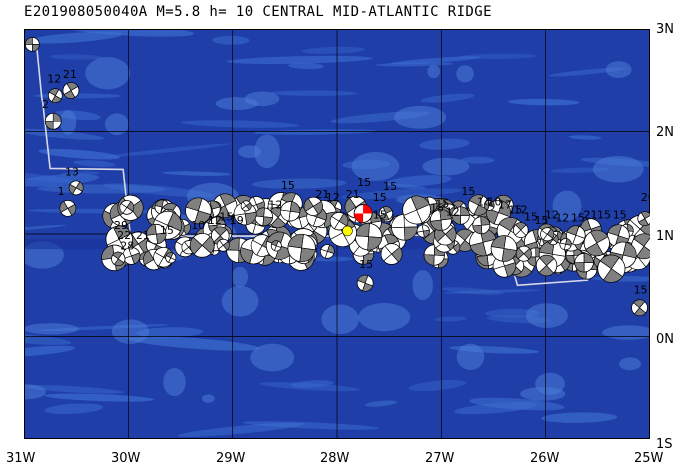 This screenshot has width=685, height=475. I want to click on x-label-26w: 26W, so click(545, 458).